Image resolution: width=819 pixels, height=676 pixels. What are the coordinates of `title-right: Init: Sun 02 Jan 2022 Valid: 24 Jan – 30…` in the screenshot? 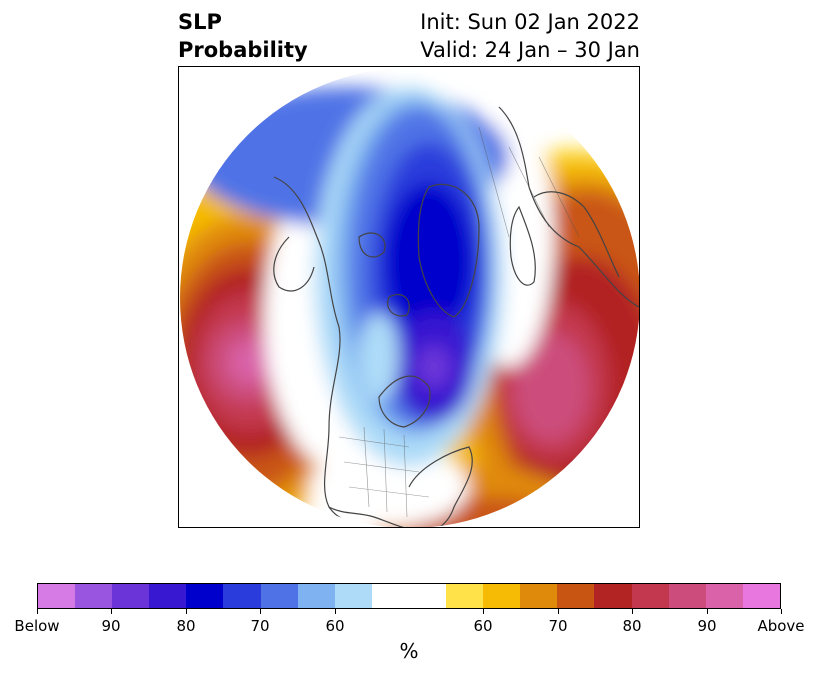 It's located at (530, 36).